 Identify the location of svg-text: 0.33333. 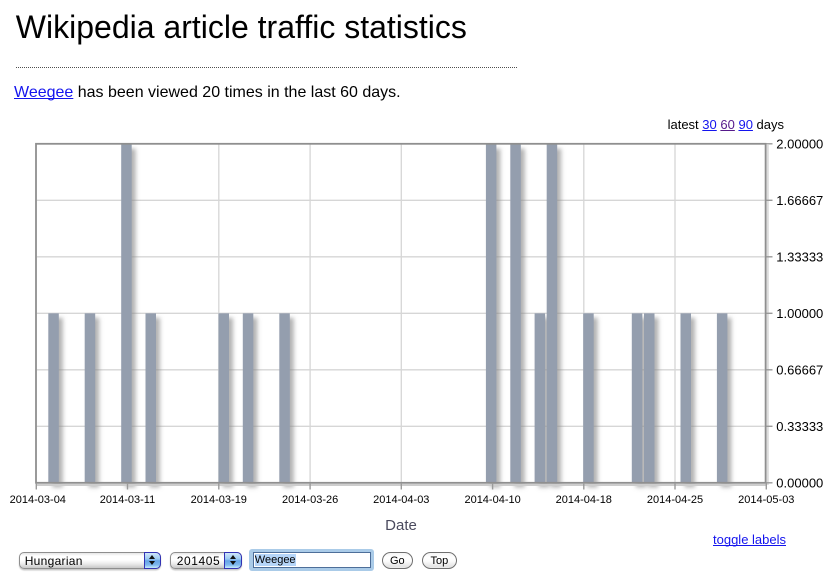
(799, 426).